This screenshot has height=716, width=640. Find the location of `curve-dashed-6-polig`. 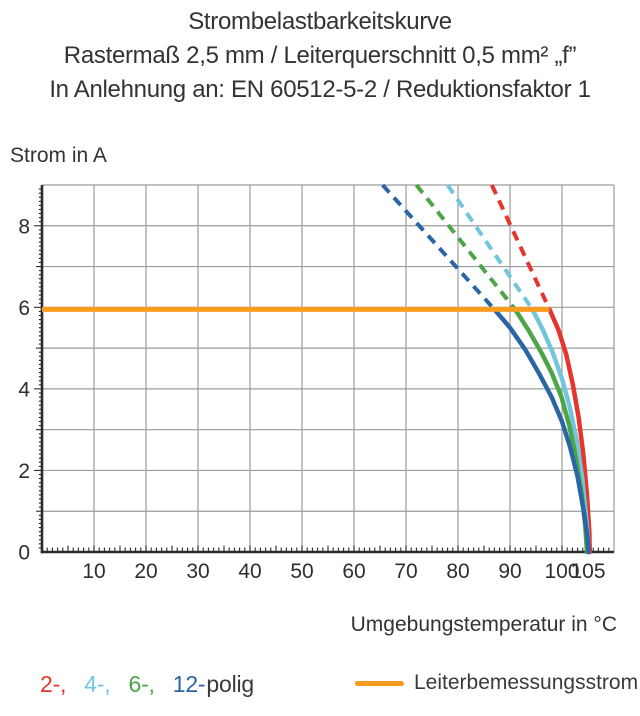

curve-dashed-6-polig is located at coordinates (465, 247).